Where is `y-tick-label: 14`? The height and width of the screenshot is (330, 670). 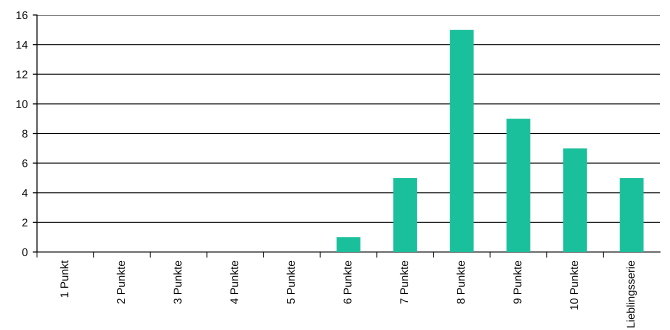
y-tick-label: 14 is located at coordinates (22, 45).